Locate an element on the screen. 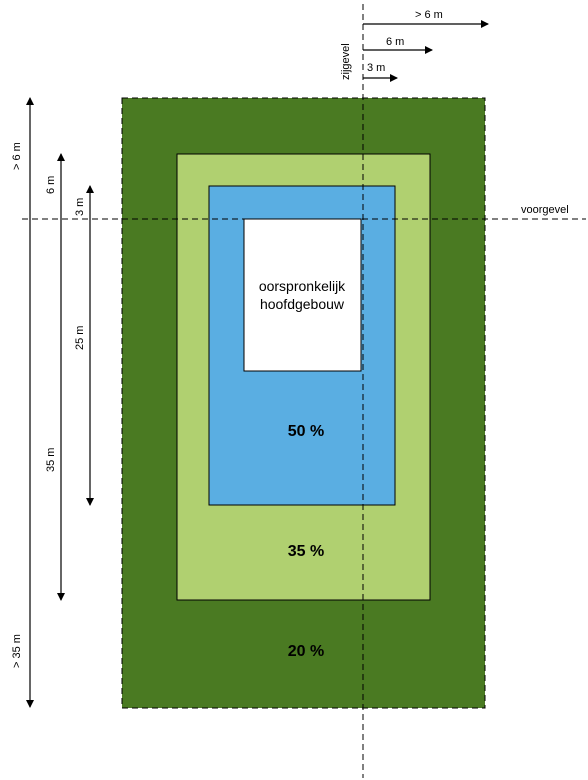 Image resolution: width=588 pixels, height=780 pixels. label-35m-vertical: 35 m is located at coordinates (51, 460).